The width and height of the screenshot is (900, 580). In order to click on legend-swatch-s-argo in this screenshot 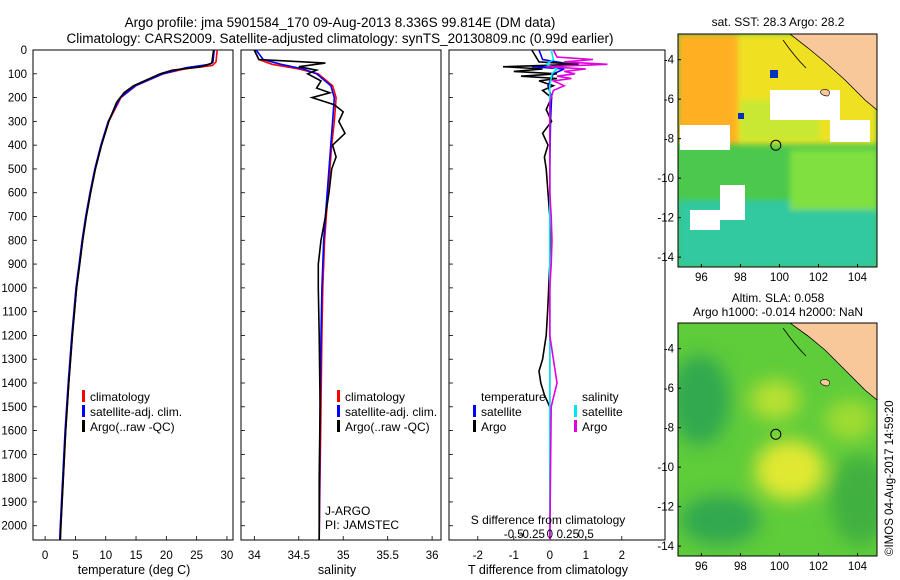, I will do `click(575, 426)`.